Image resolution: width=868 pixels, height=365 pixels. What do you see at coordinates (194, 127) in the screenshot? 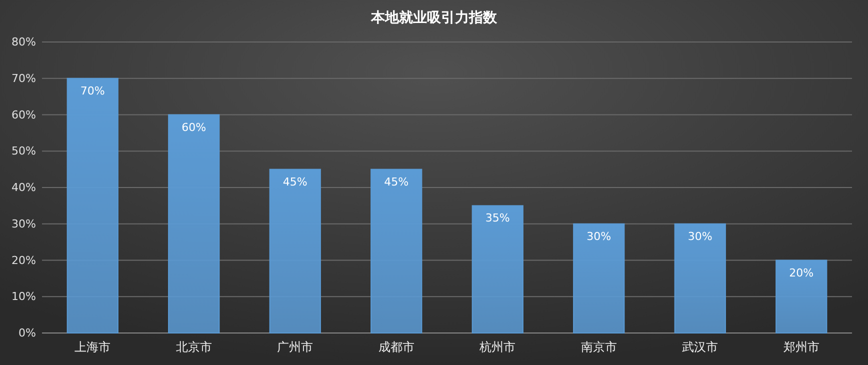
I see `data-label: 60%` at bounding box center [194, 127].